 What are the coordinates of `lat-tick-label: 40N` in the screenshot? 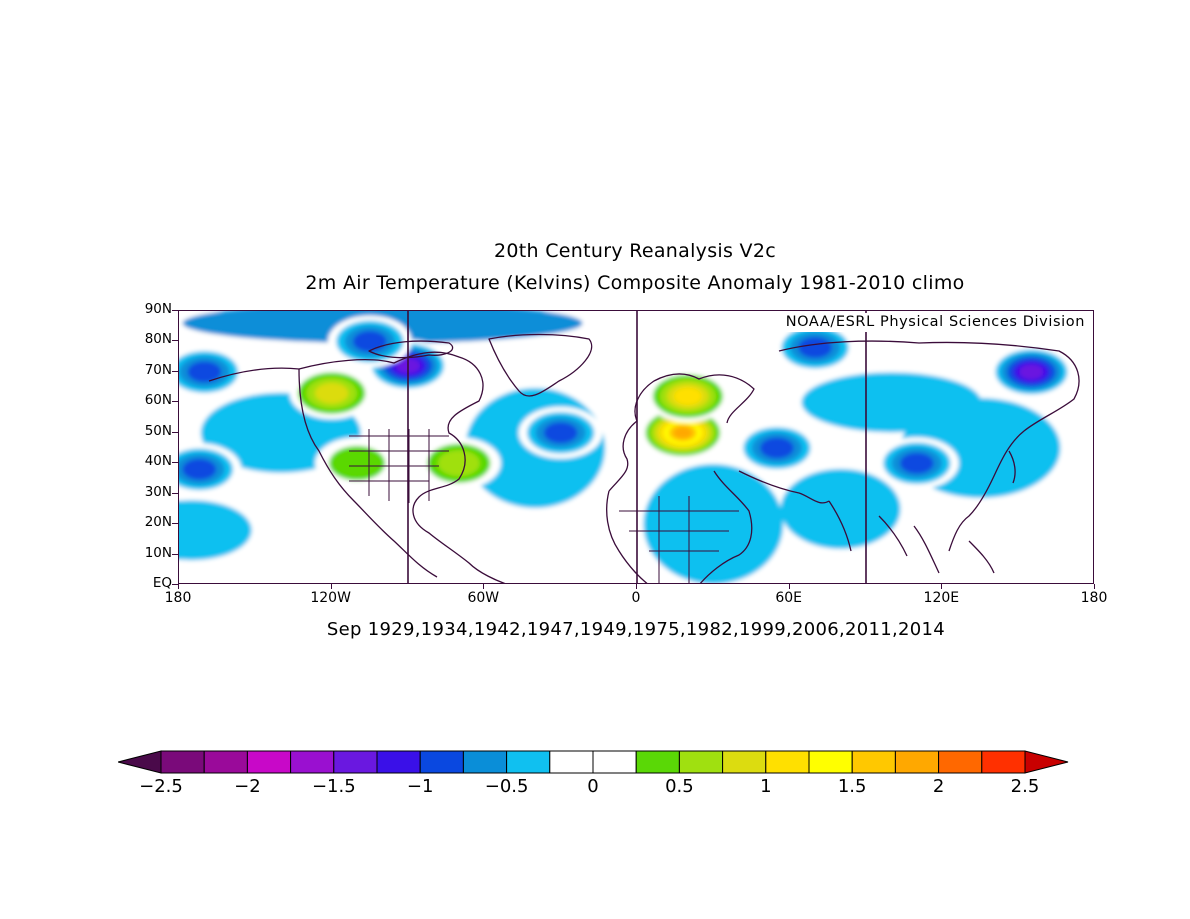 It's located at (158, 461).